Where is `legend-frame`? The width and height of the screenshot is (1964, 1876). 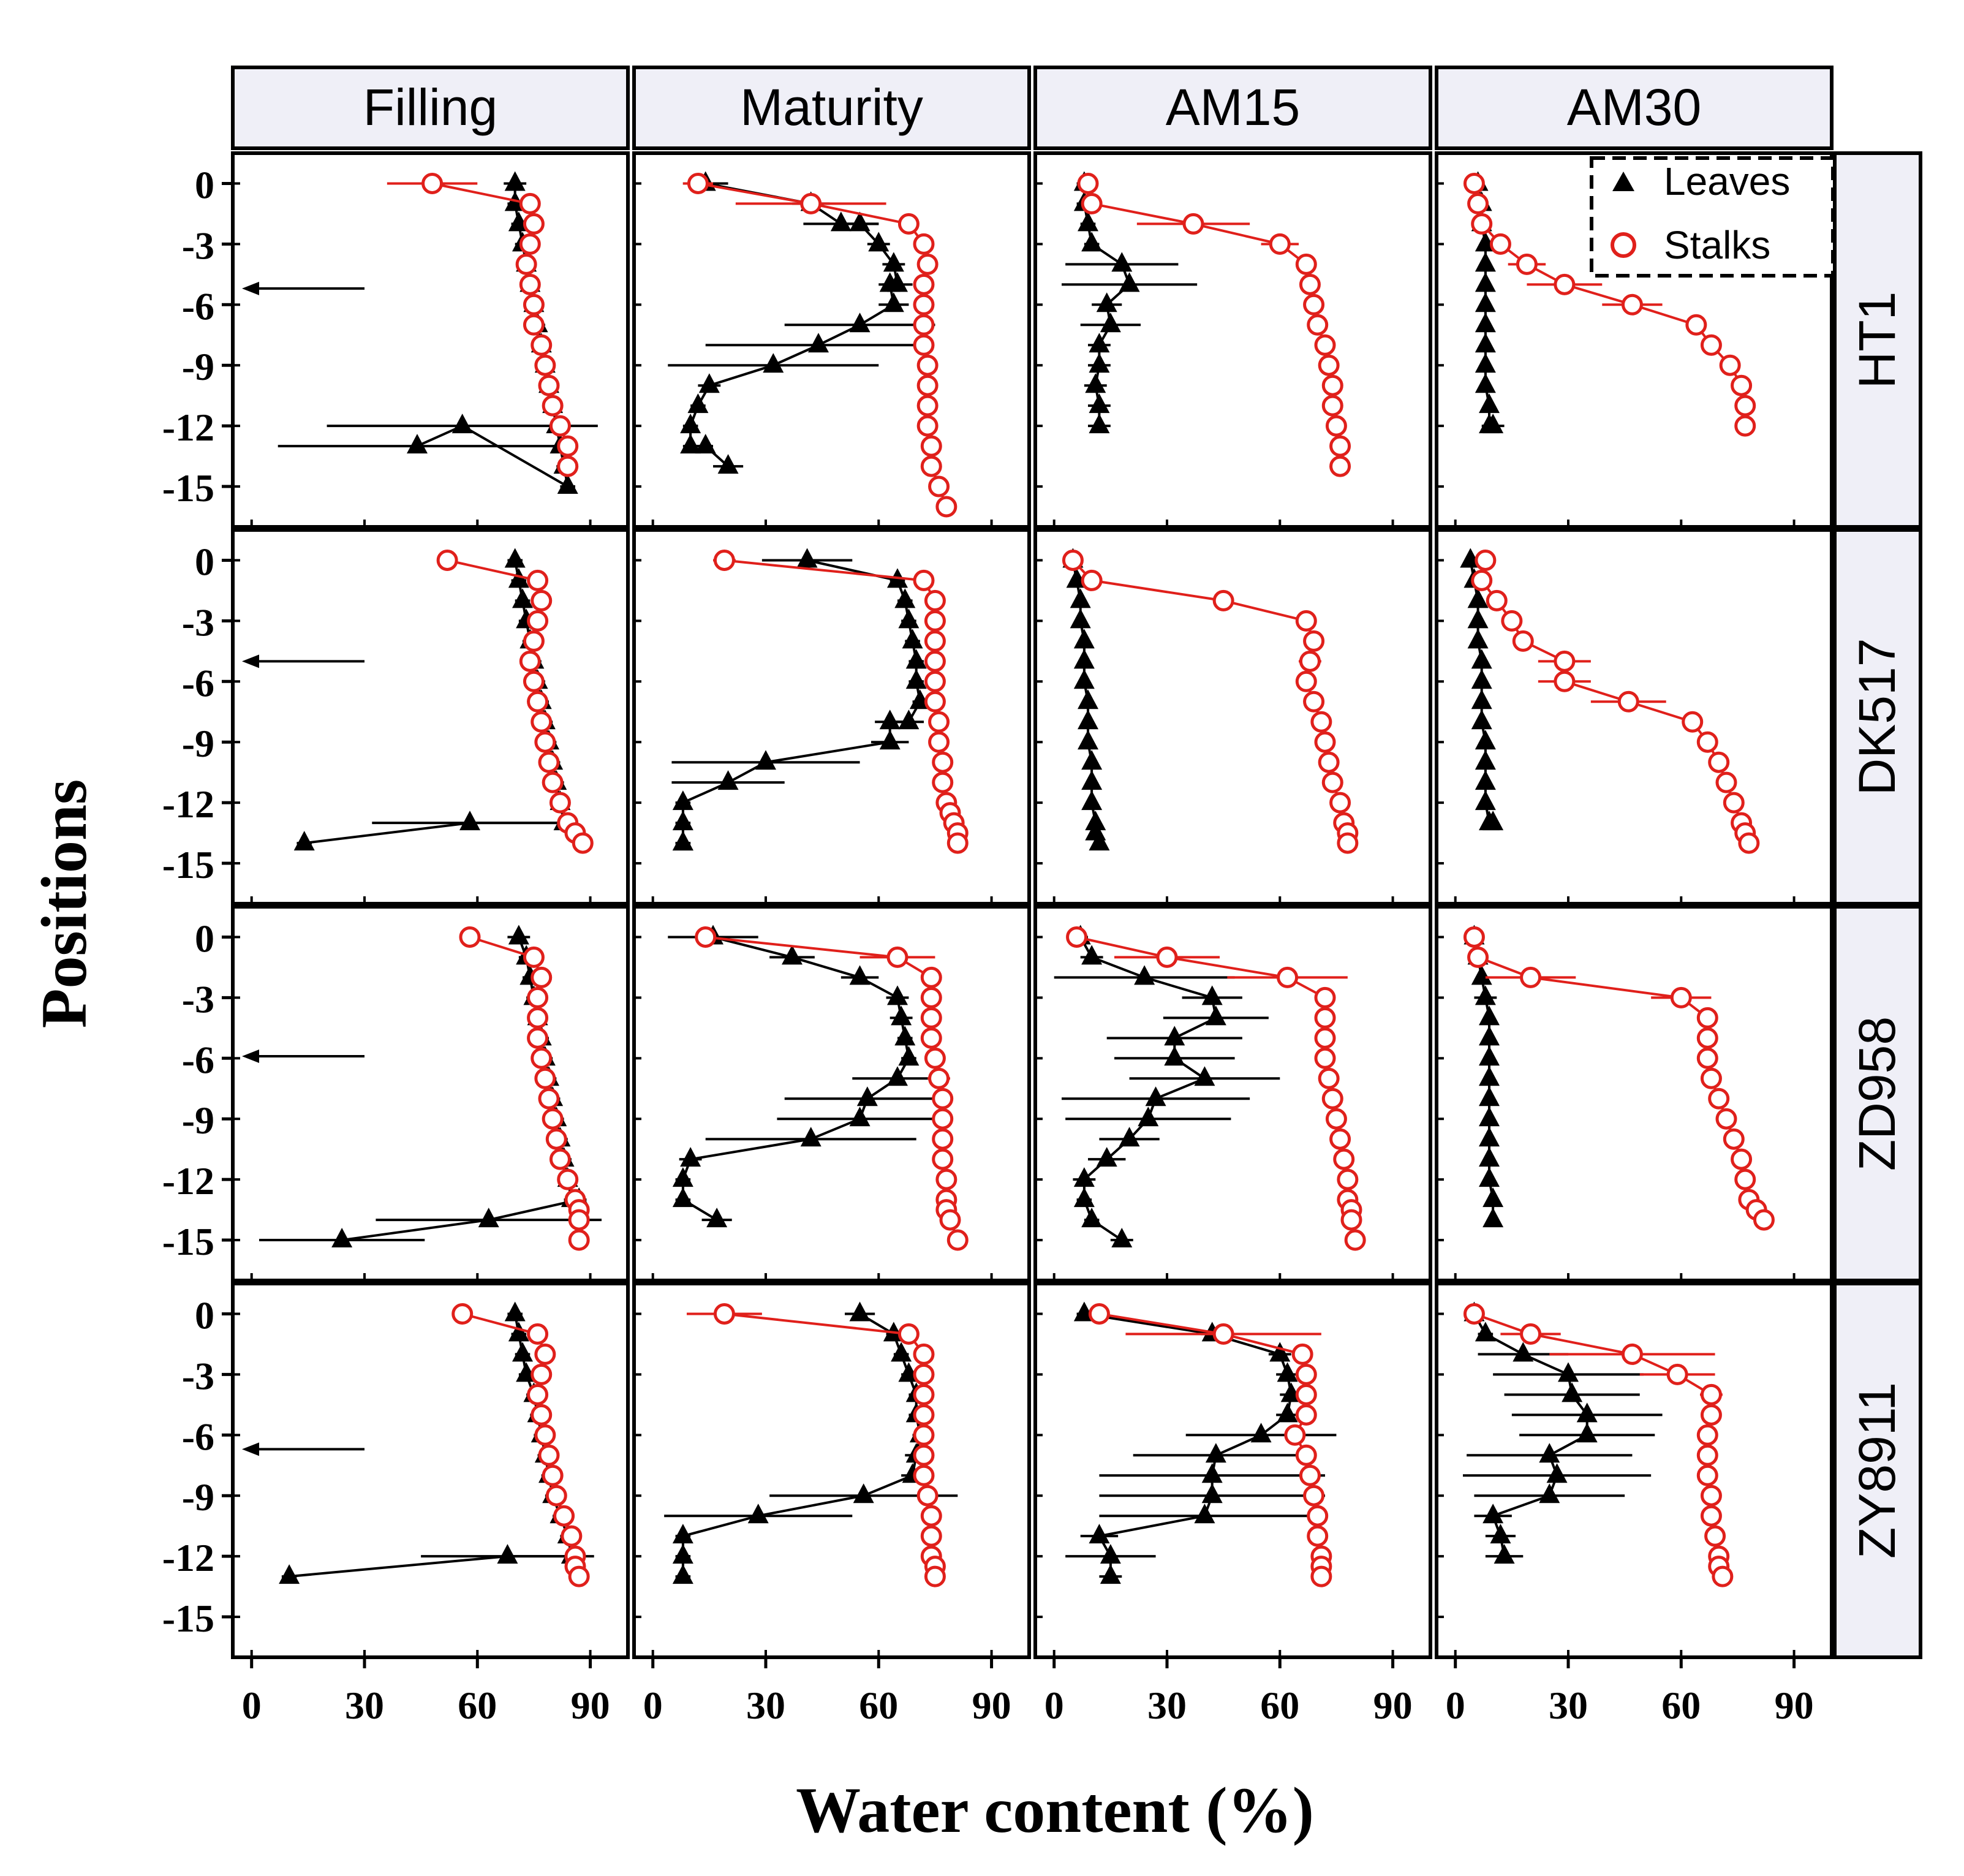 legend-frame is located at coordinates (1712, 217).